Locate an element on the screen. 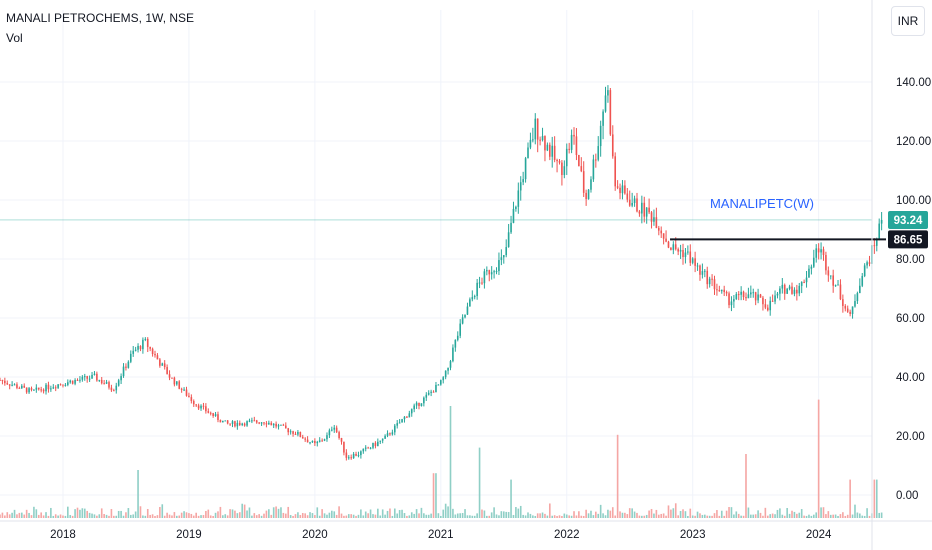 The height and width of the screenshot is (550, 932). x-tick-label: 2024 is located at coordinates (819, 535).